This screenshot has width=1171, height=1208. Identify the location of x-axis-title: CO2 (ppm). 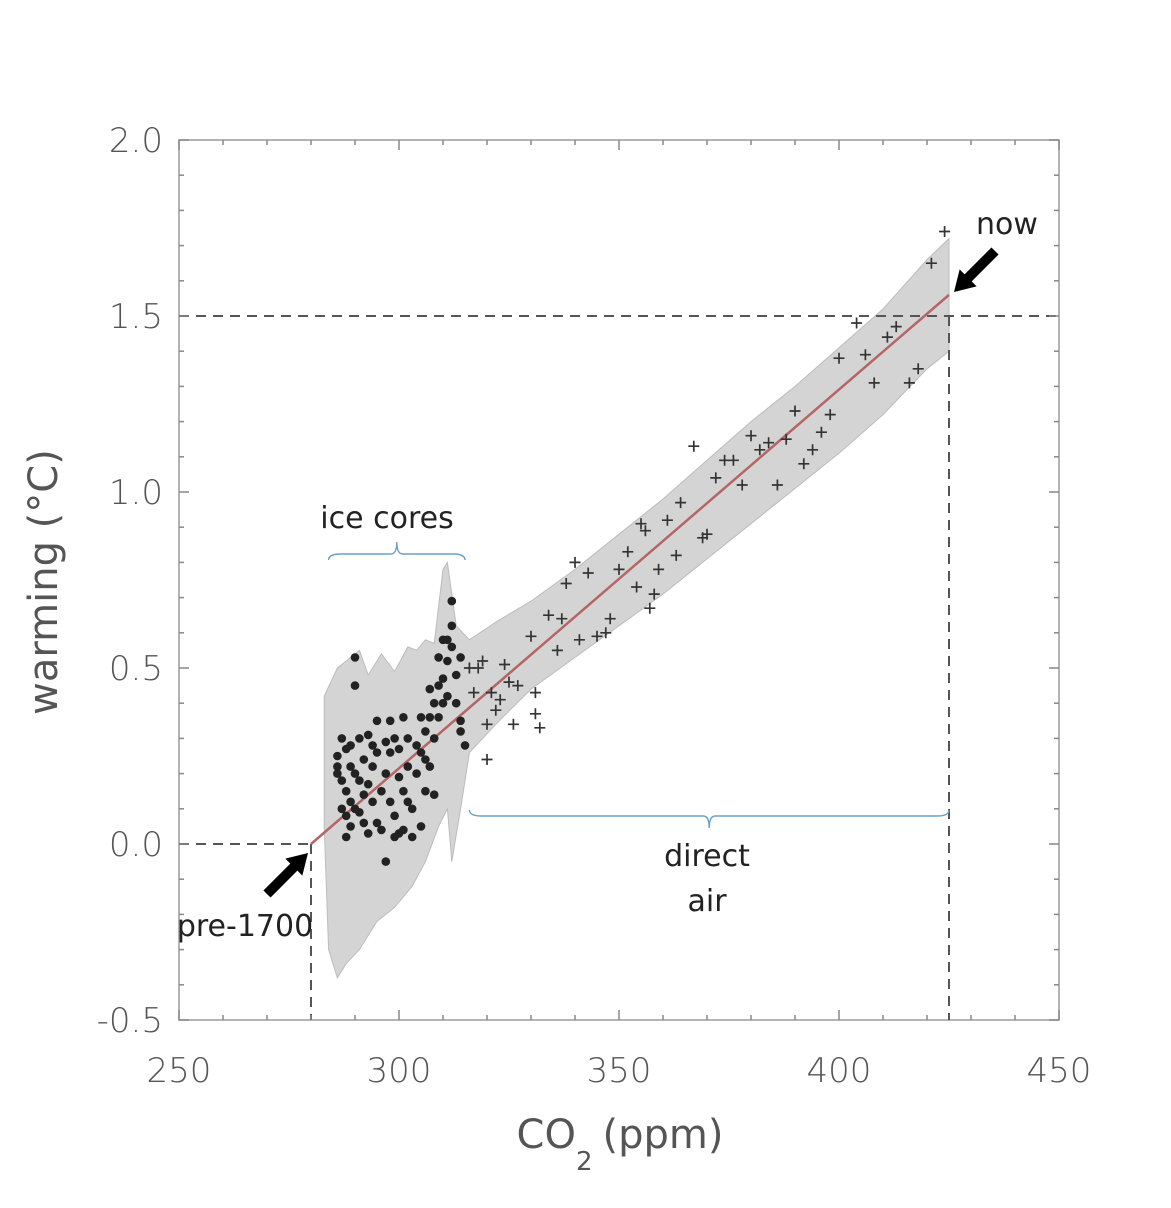
(620, 1144).